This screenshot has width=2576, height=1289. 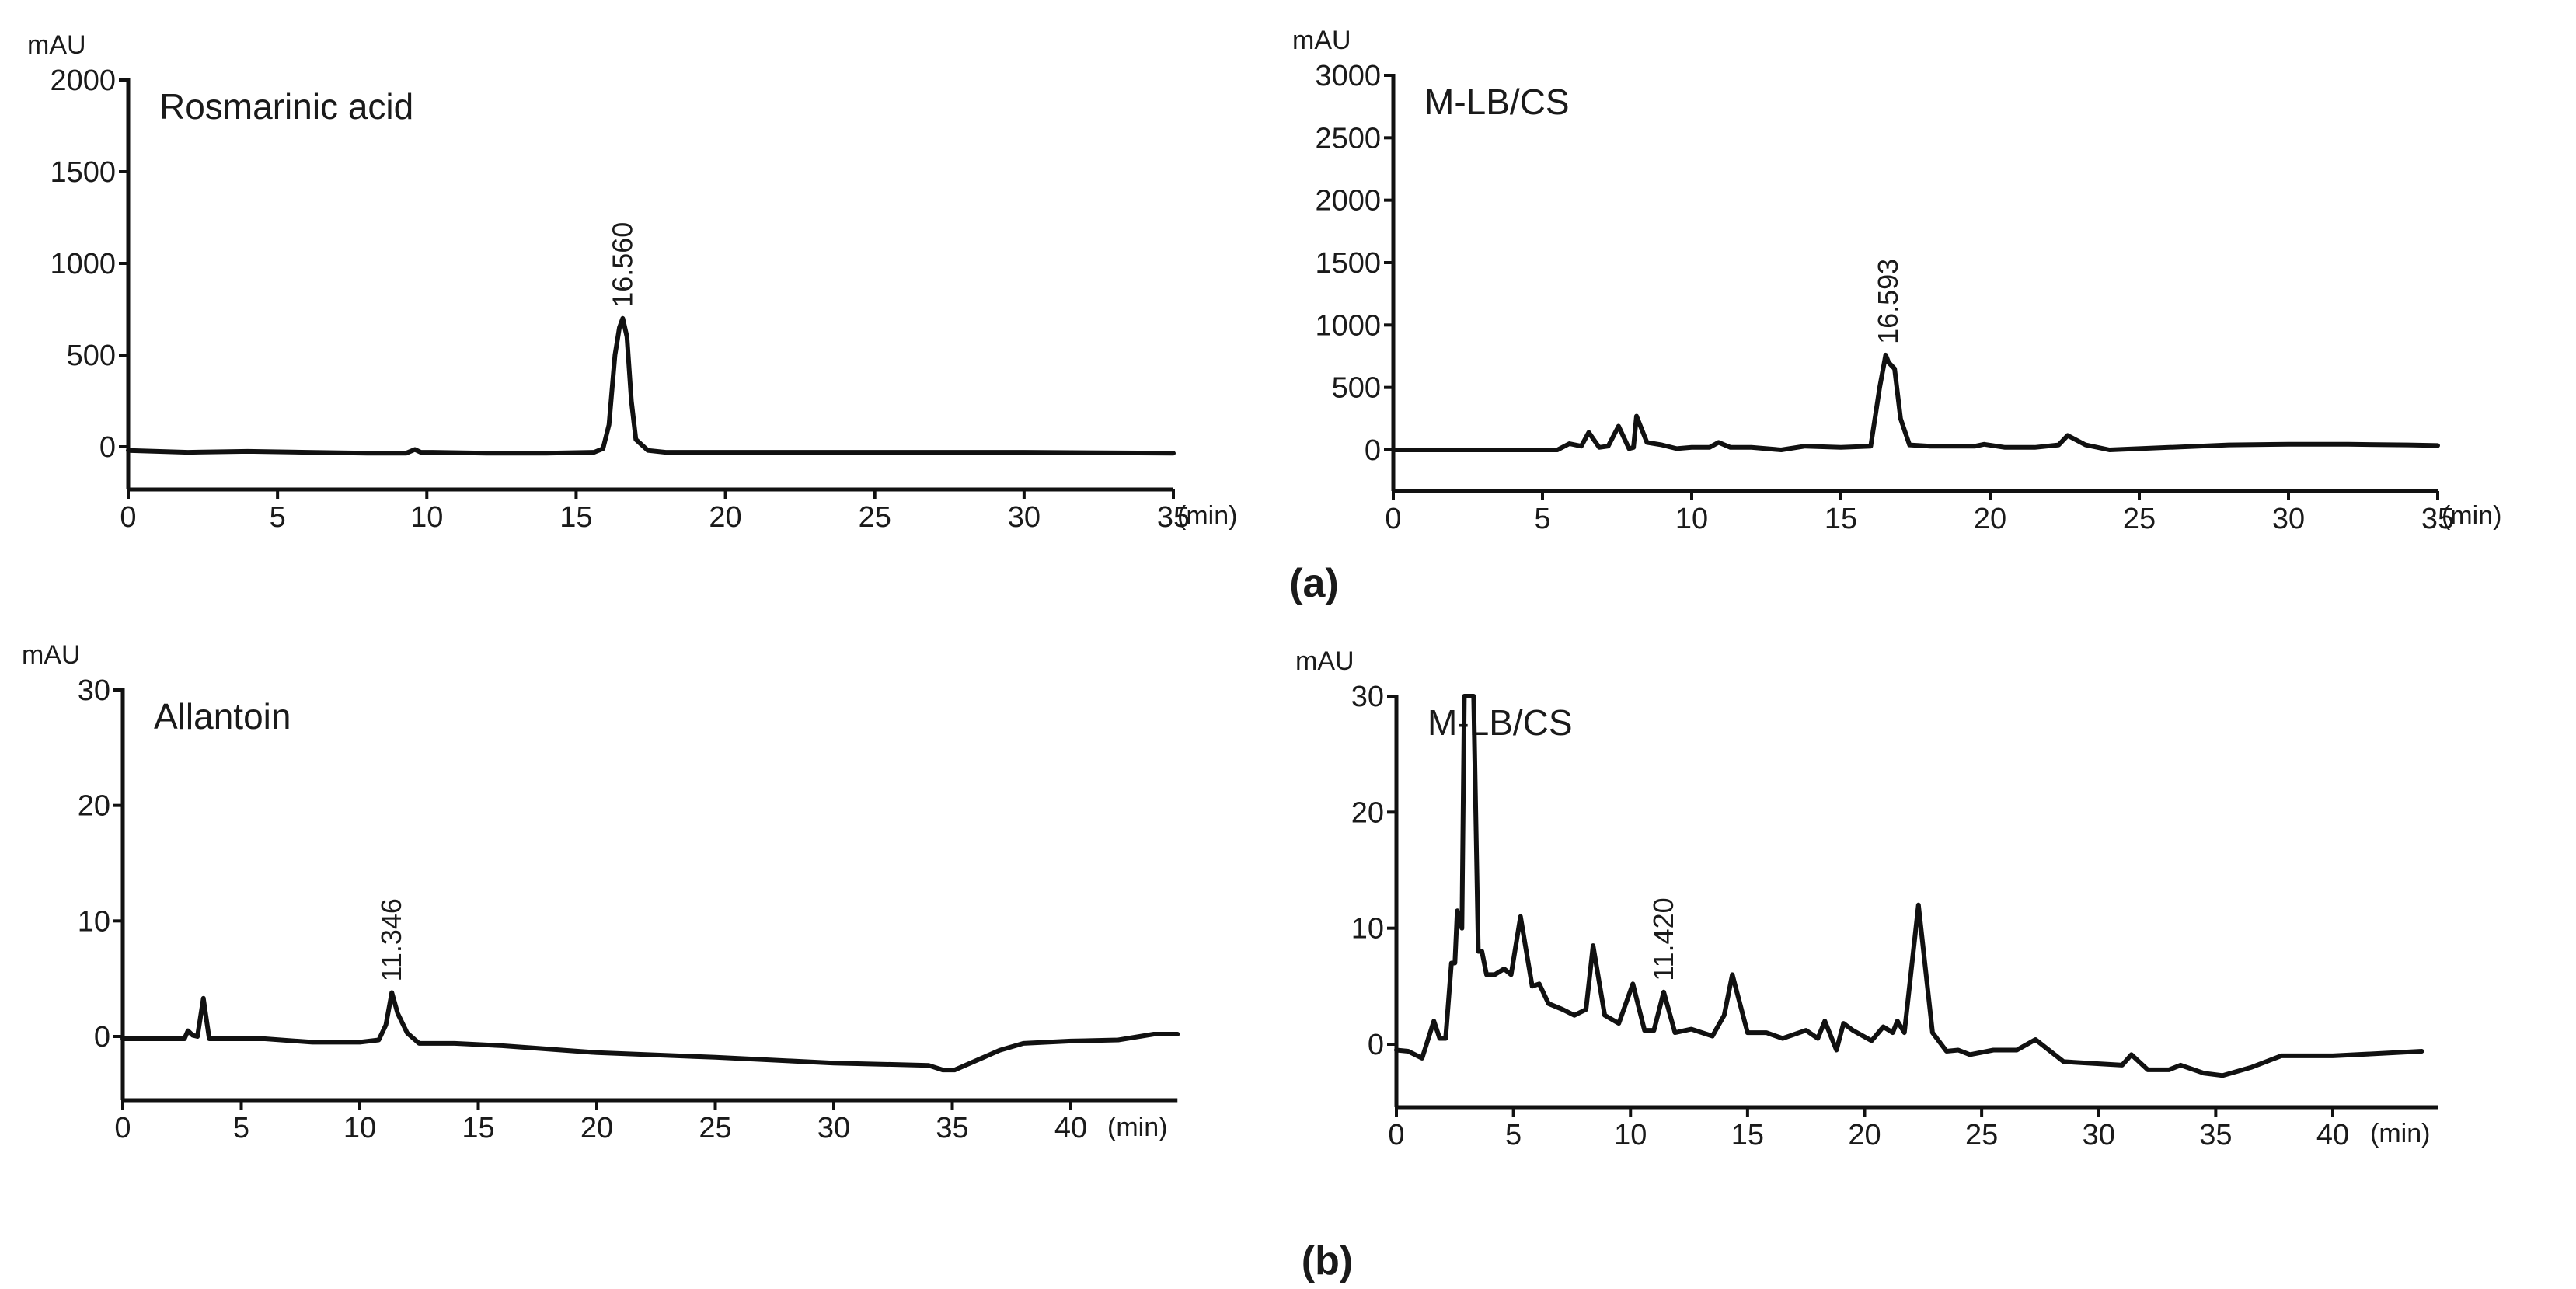 I want to click on y-tick-label: 2500, so click(x=1348, y=138).